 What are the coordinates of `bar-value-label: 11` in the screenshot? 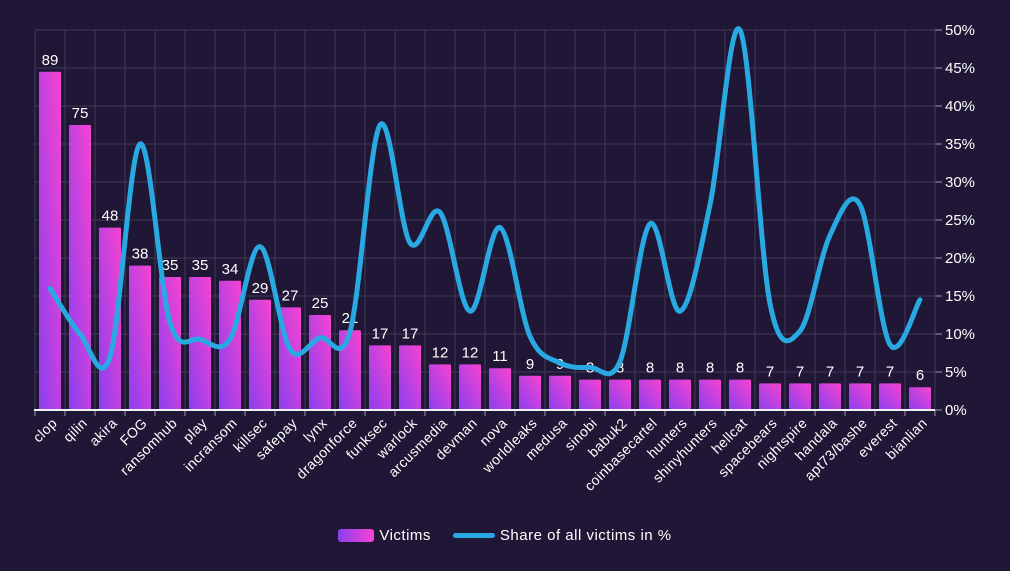 It's located at (500, 356).